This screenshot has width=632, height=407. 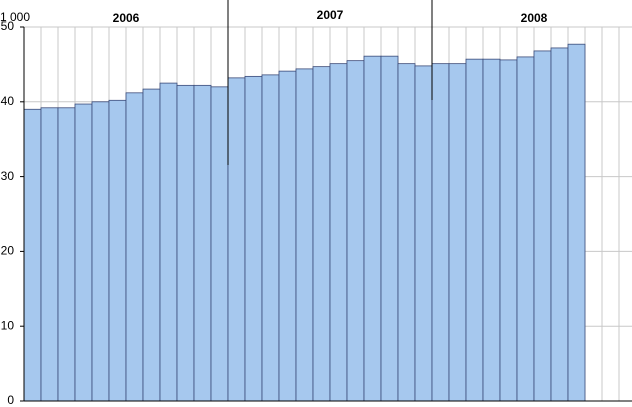 I want to click on y-tick-label: 30, so click(x=8, y=176).